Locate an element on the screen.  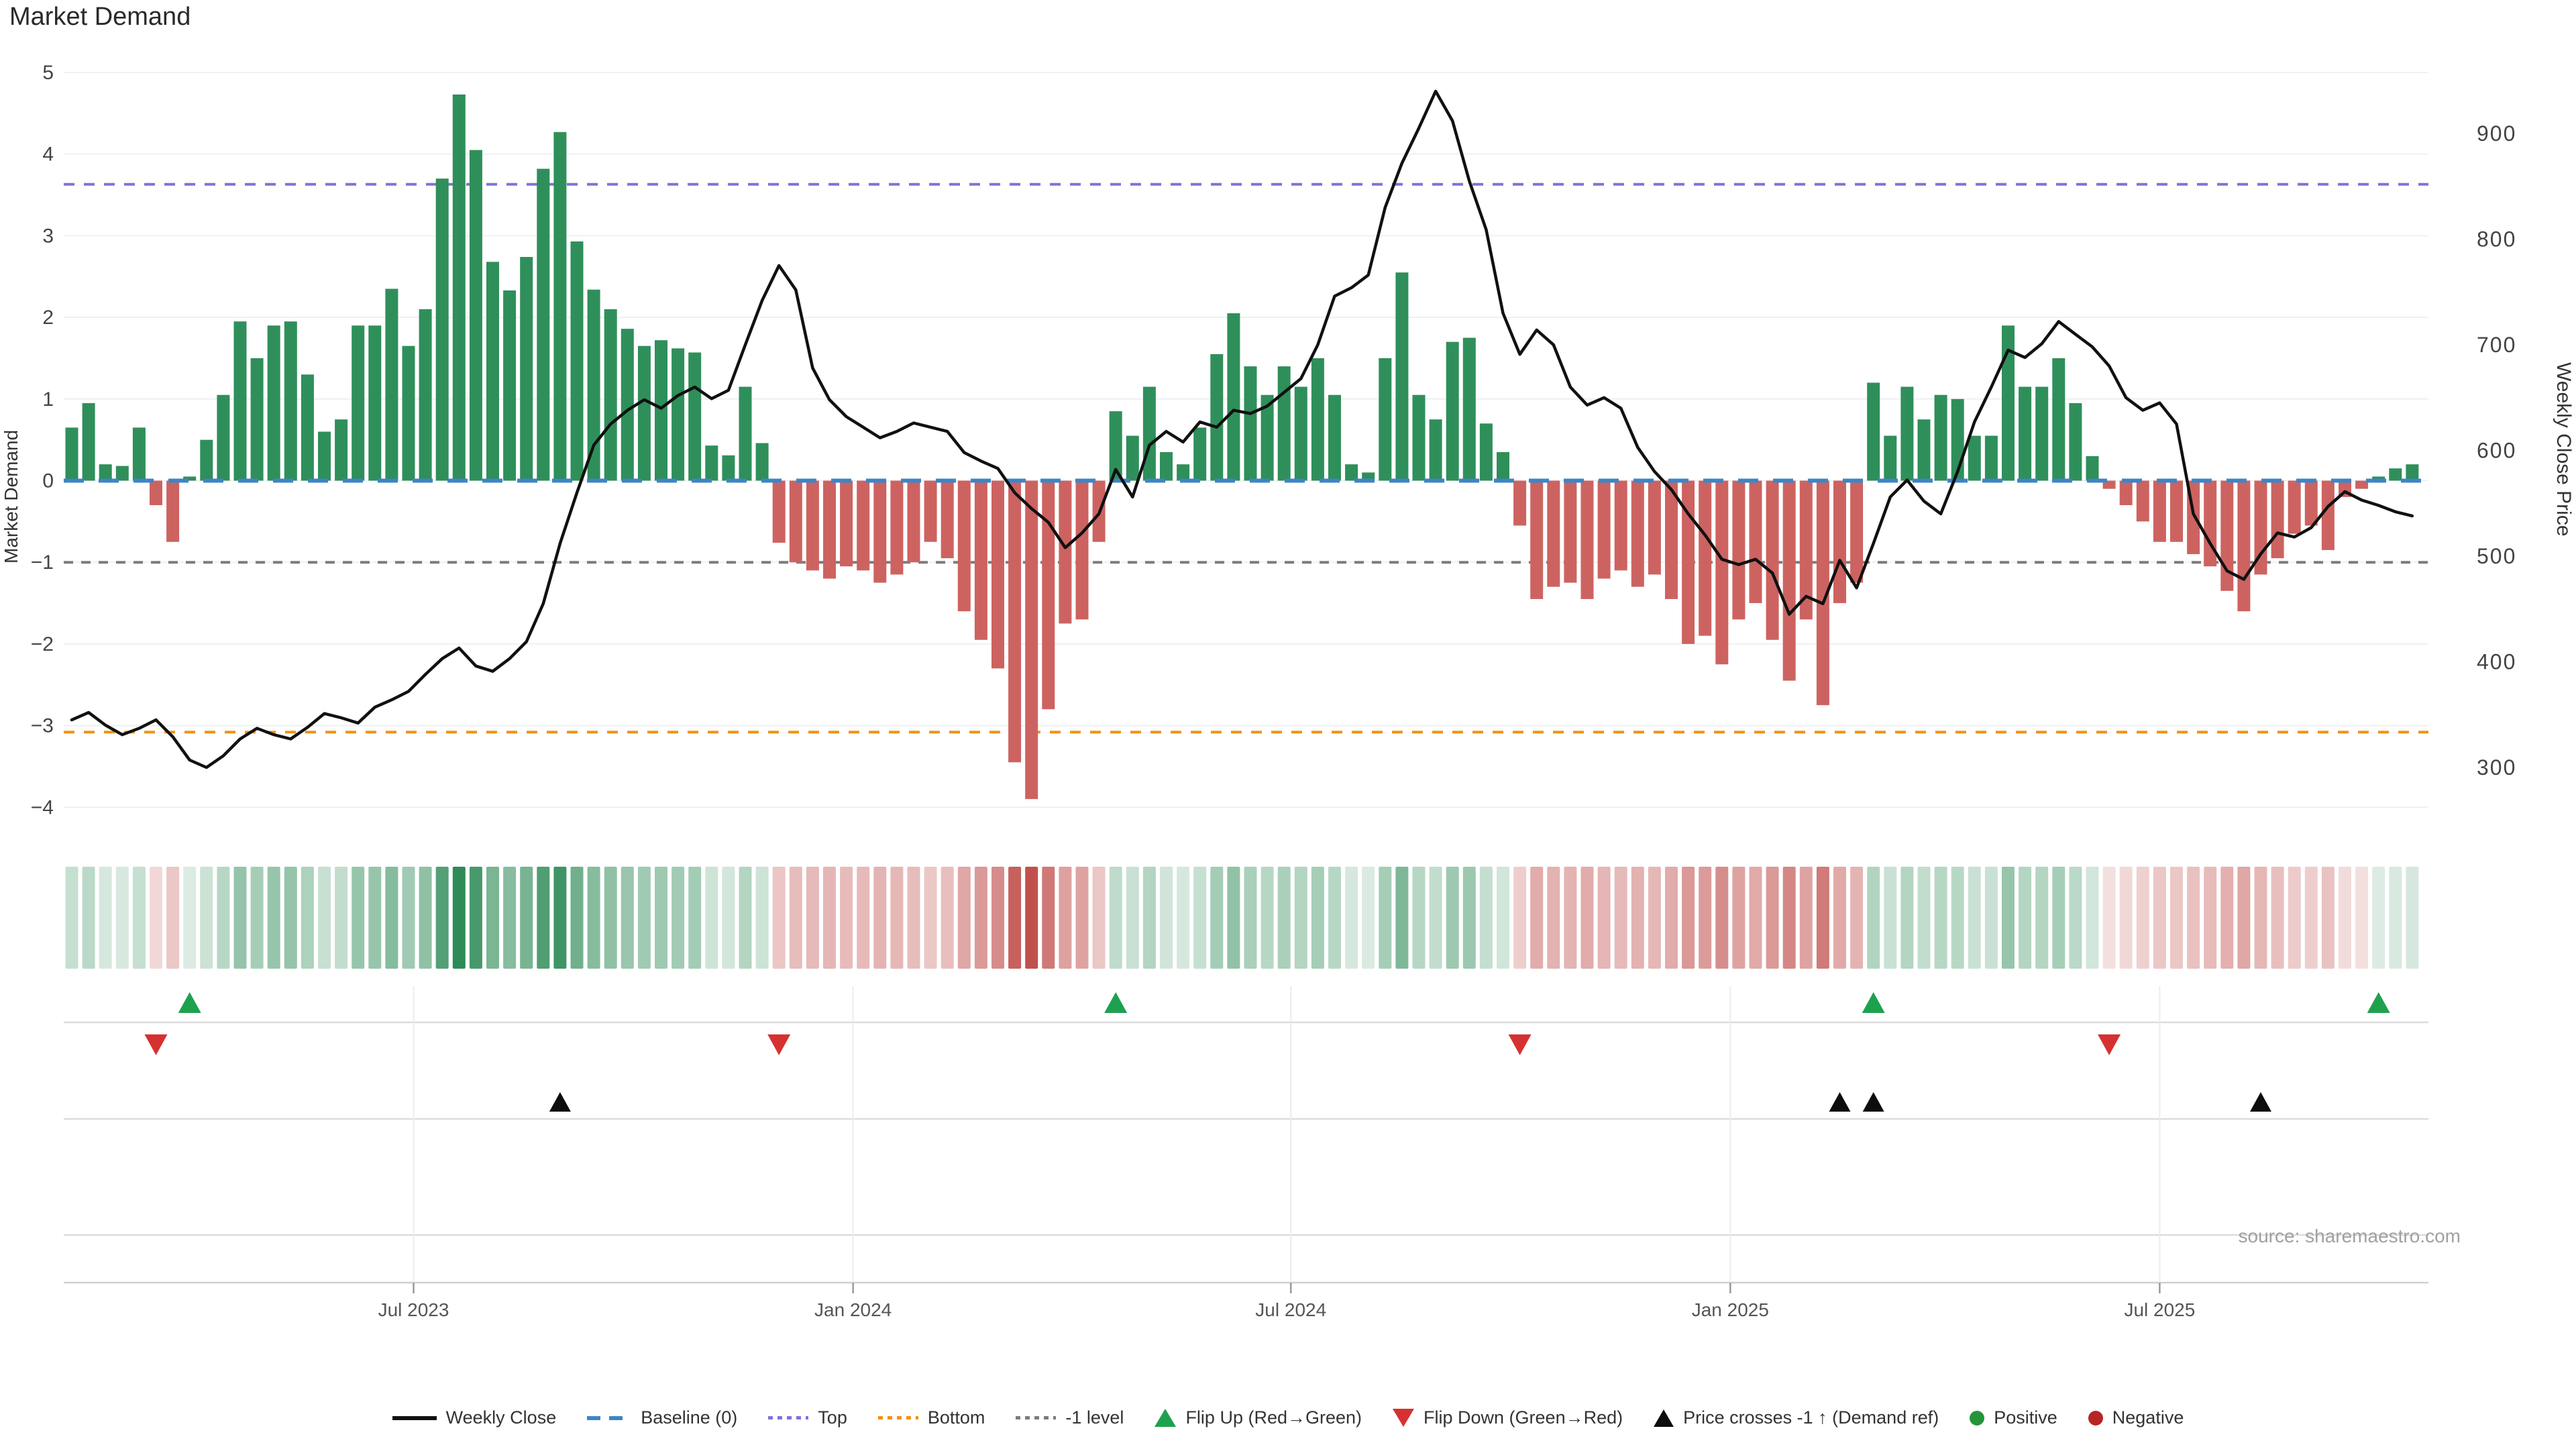
red-down-triangle-icon is located at coordinates (1404, 1418).